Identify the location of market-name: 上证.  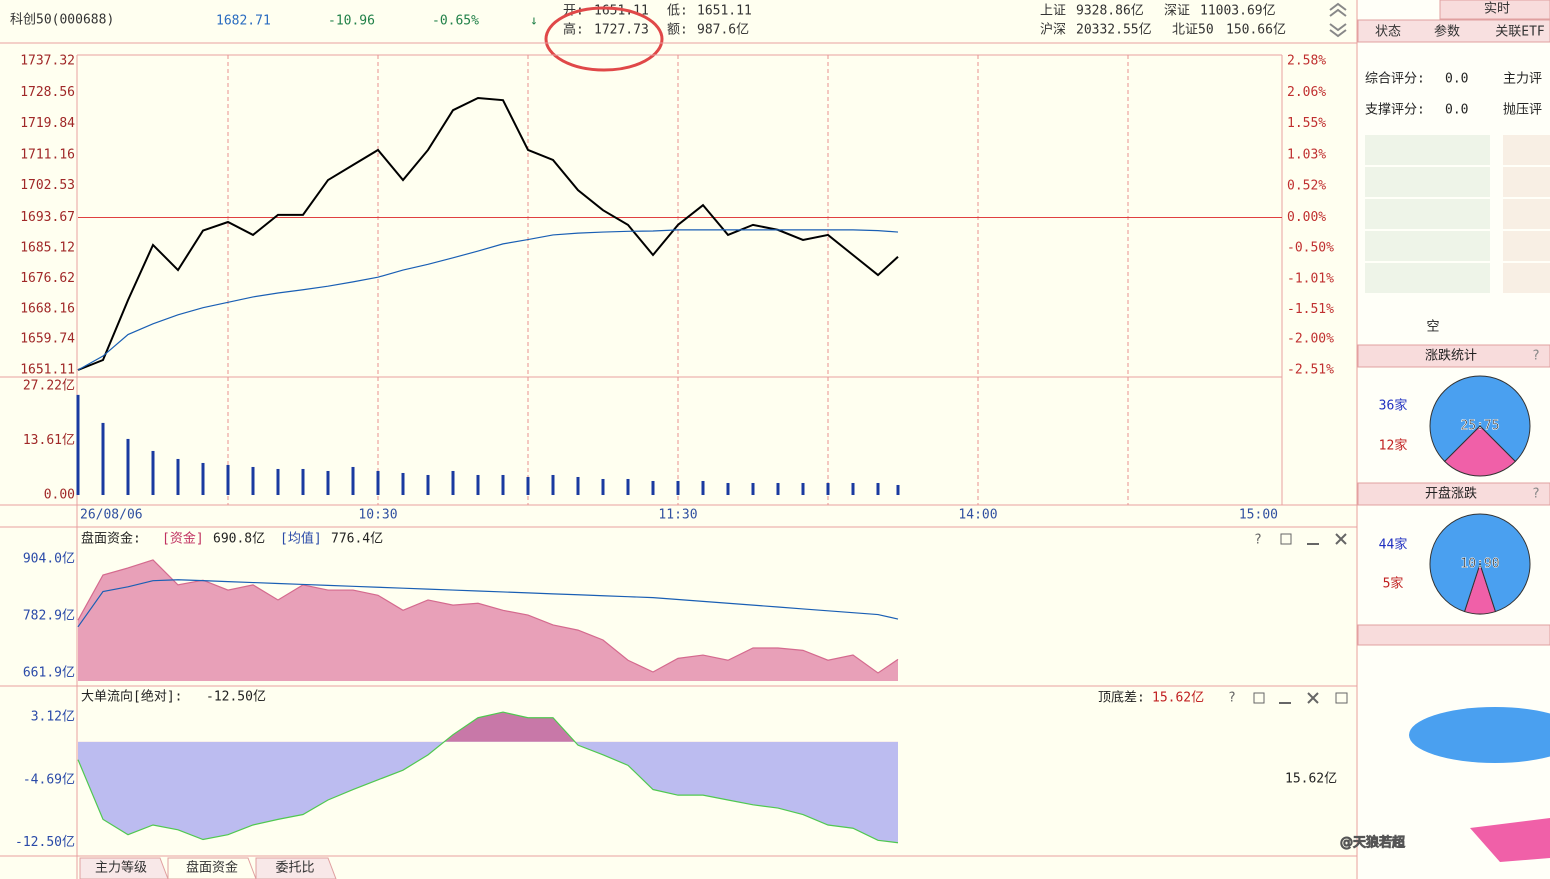
(1053, 11).